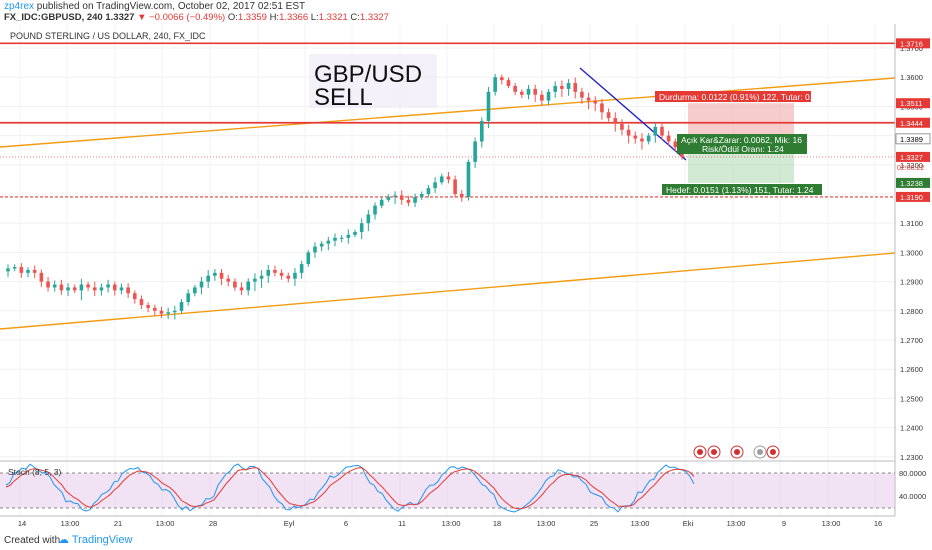 The image size is (932, 550). What do you see at coordinates (911, 457) in the screenshot?
I see `price-tick-label: 1.2300` at bounding box center [911, 457].